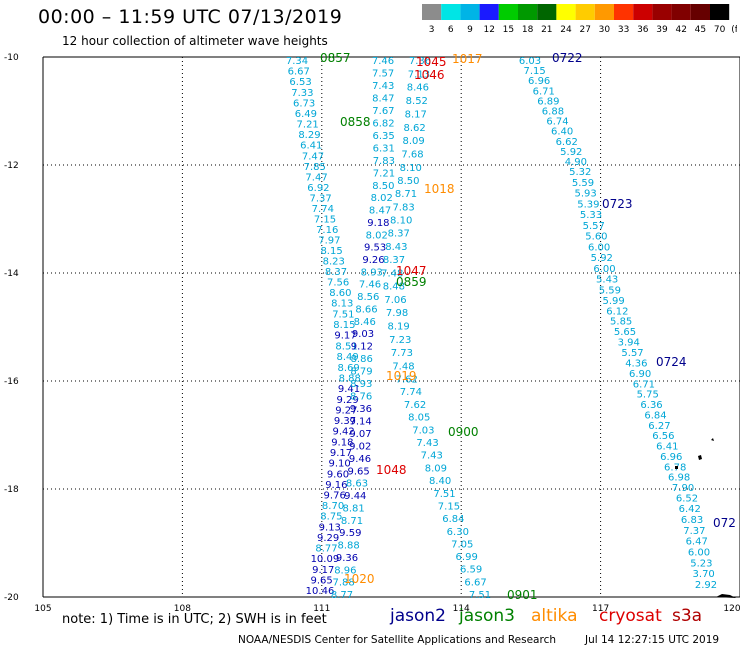 The height and width of the screenshot is (650, 740). What do you see at coordinates (461, 609) in the screenshot?
I see `lon-label: 114` at bounding box center [461, 609].